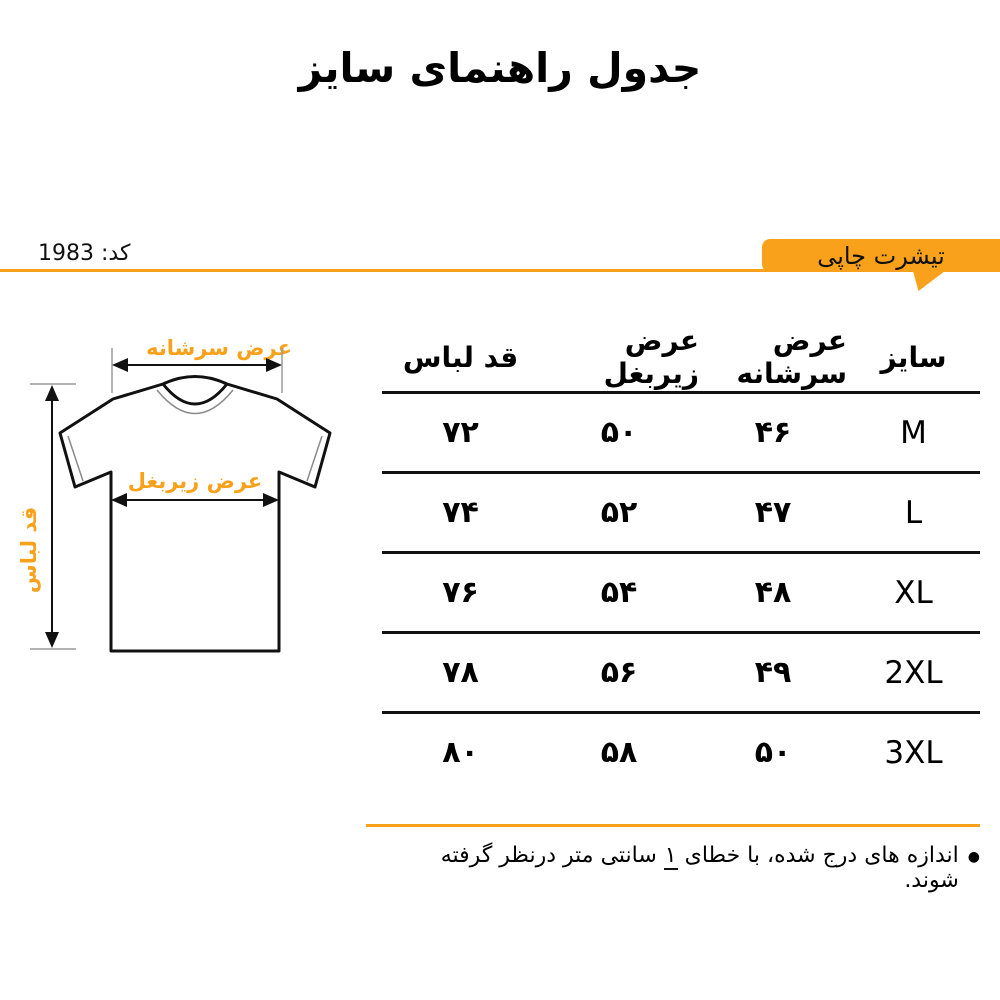  What do you see at coordinates (84, 253) in the screenshot?
I see `product-code: کد: 1983` at bounding box center [84, 253].